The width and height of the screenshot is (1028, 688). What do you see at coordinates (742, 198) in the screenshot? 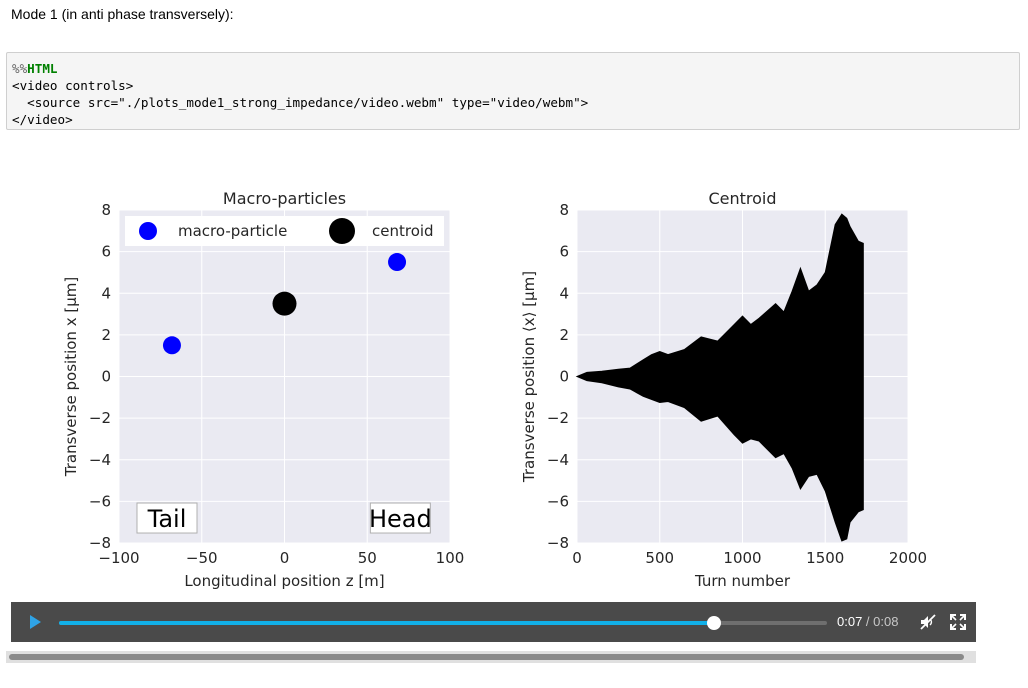
I see `chart-title: Centroid` at bounding box center [742, 198].